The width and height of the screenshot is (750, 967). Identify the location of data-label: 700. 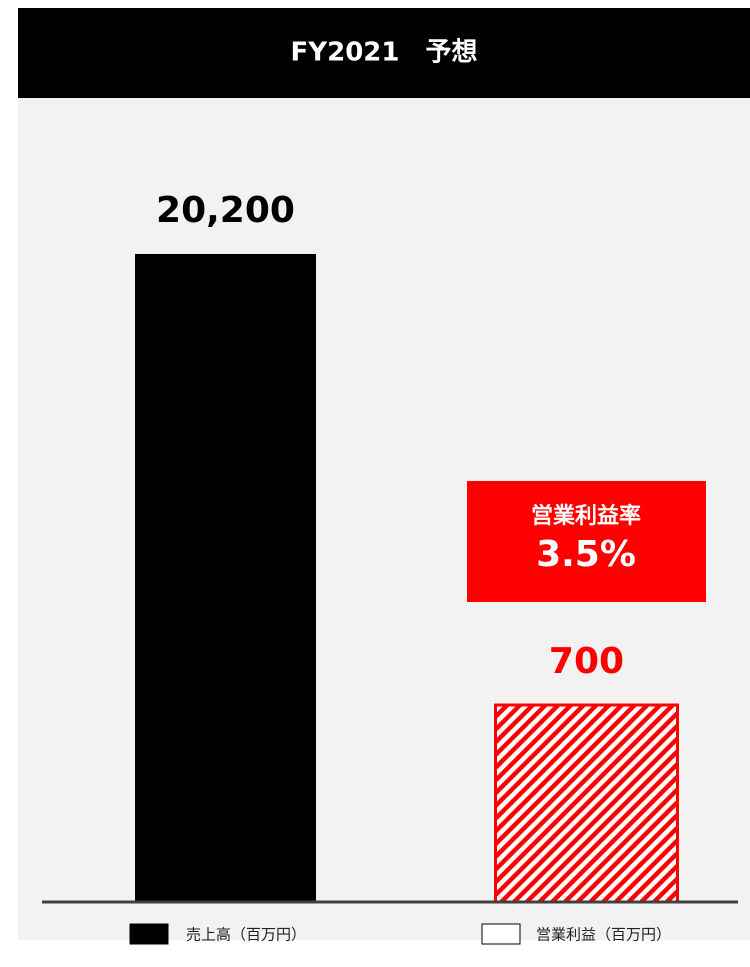
(586, 661).